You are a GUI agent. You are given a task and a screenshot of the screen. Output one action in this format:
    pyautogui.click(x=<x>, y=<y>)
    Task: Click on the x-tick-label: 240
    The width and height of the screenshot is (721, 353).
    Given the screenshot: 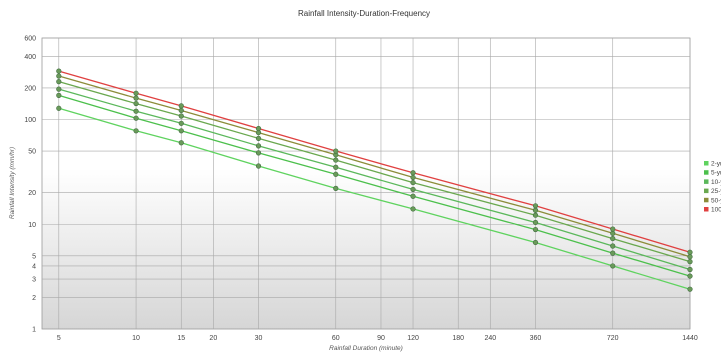 What is the action you would take?
    pyautogui.click(x=490, y=338)
    